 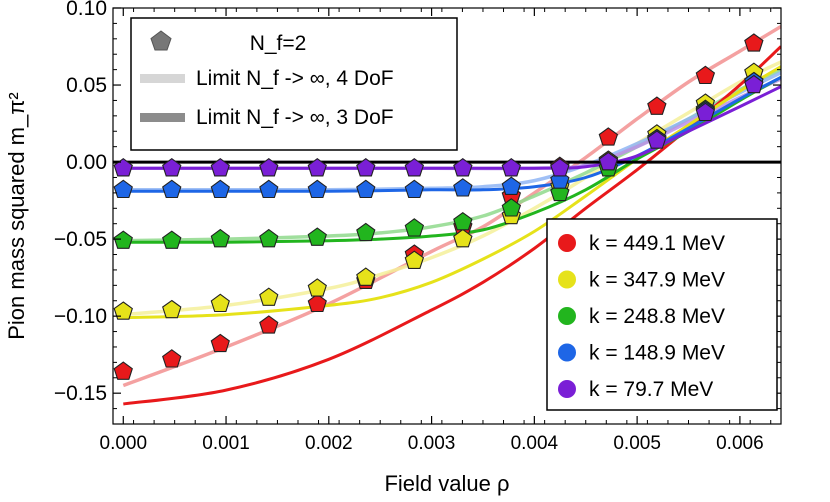 I want to click on x-tick-label-2: 0.002, so click(x=329, y=443).